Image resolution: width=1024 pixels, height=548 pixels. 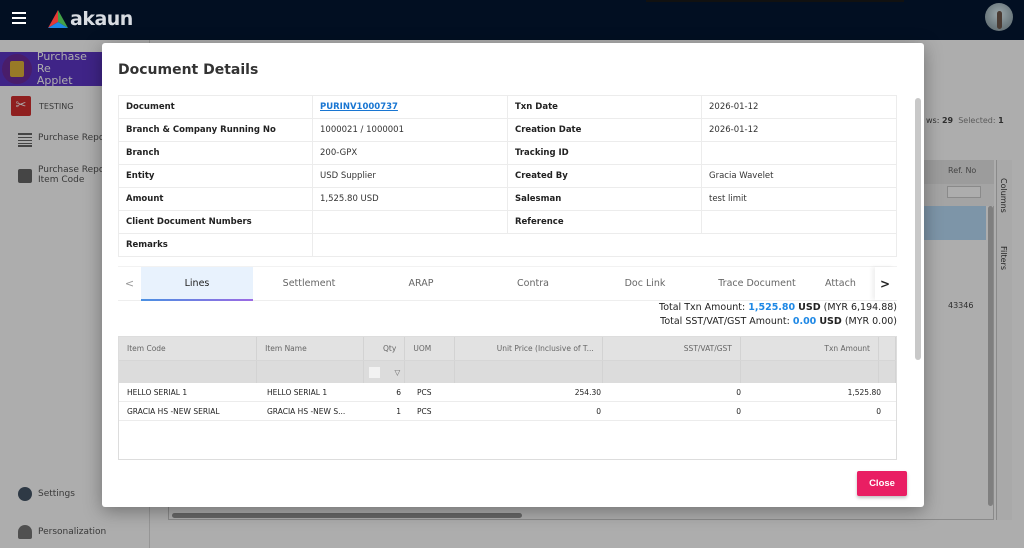 What do you see at coordinates (757, 283) in the screenshot?
I see `tab-trace-document: Trace Document` at bounding box center [757, 283].